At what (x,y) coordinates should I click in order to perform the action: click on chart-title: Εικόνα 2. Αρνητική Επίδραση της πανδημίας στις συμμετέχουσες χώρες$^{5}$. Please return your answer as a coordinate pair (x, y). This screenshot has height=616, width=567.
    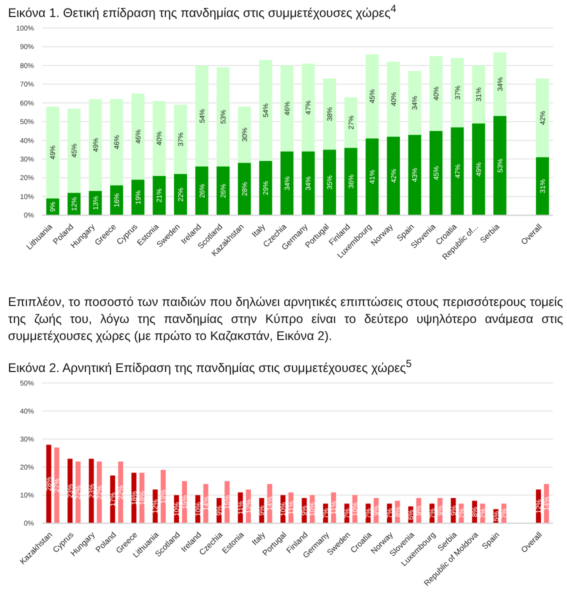
    Looking at the image, I should click on (210, 367).